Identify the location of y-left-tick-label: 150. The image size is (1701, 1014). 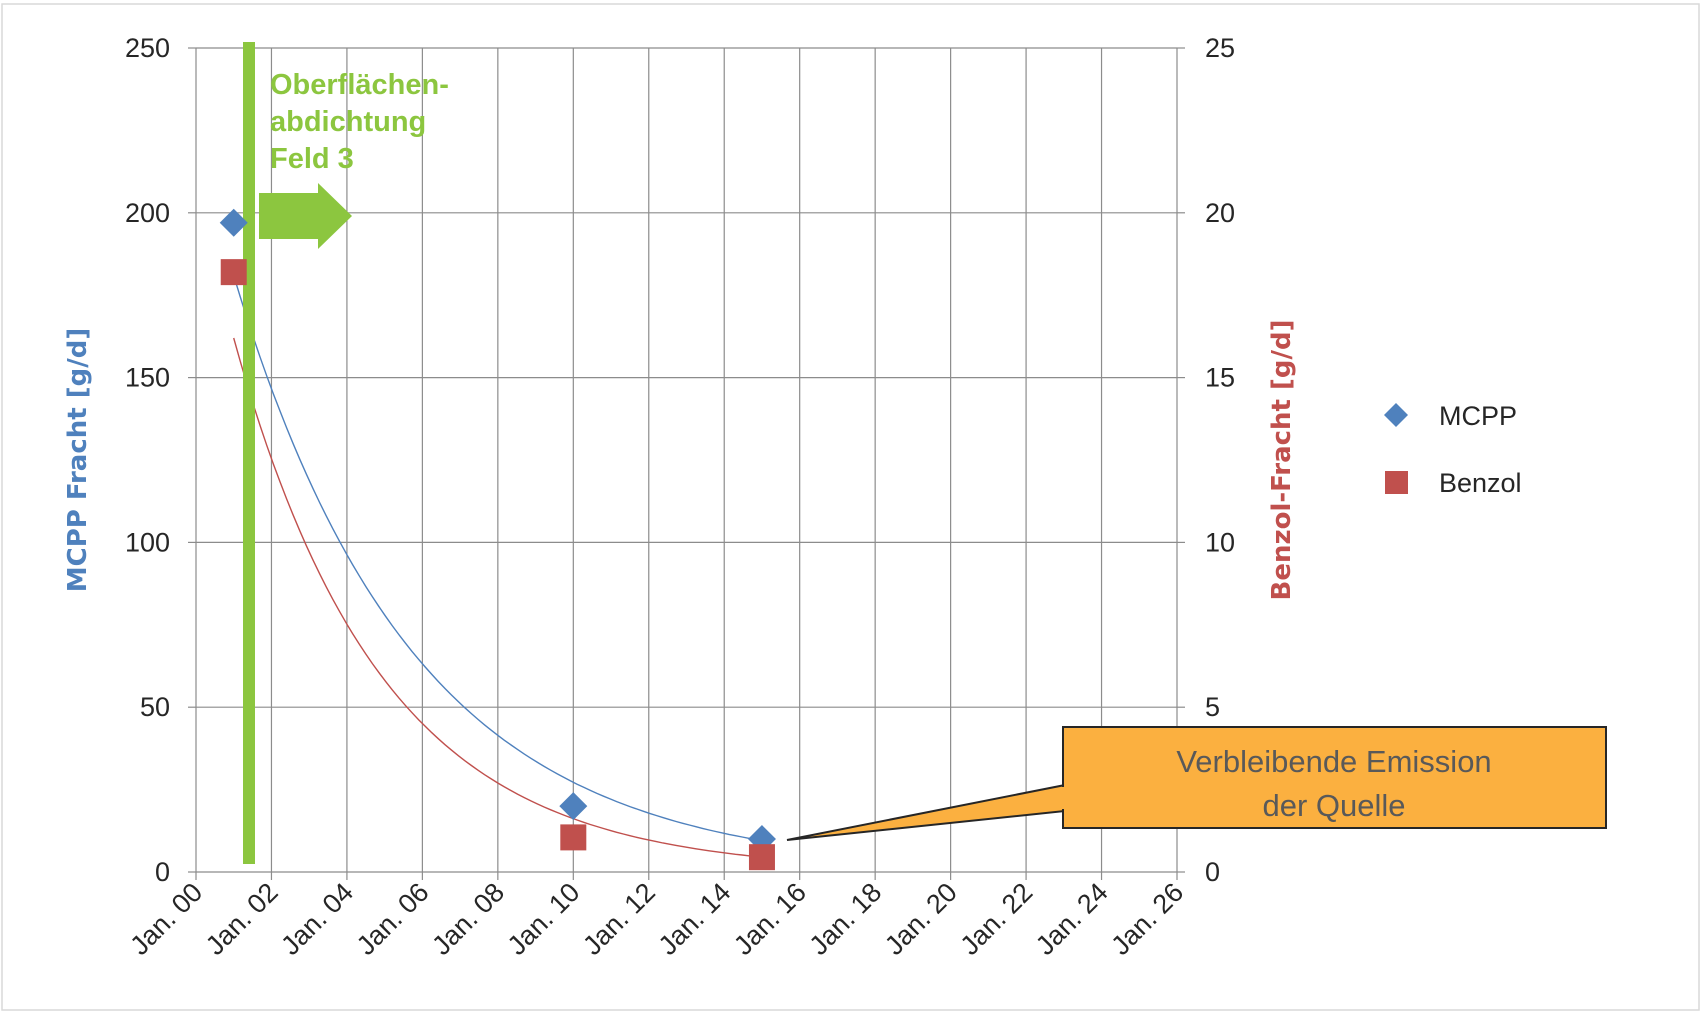
(147, 378).